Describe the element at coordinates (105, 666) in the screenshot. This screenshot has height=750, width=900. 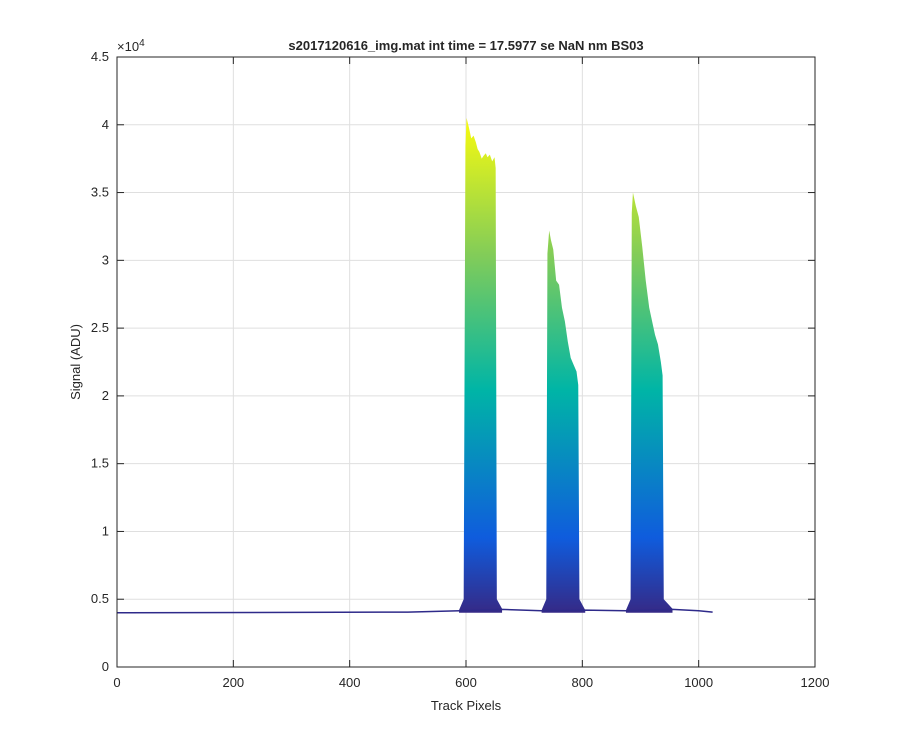
I see `y-tick-label: 0` at that location.